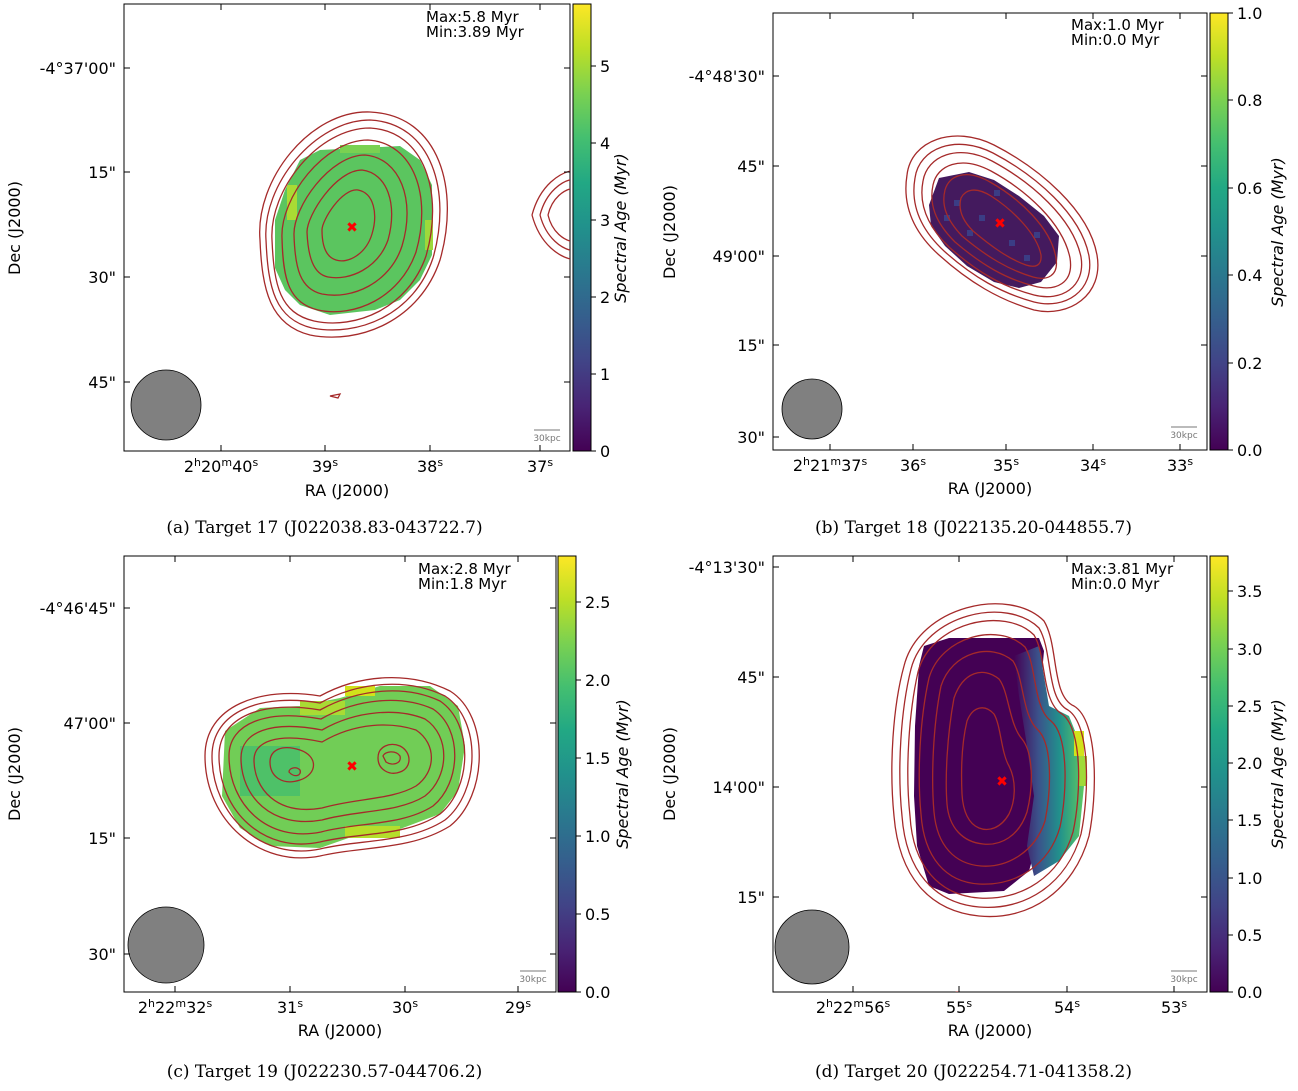 Image resolution: width=1298 pixels, height=1091 pixels. I want to click on caption: (b) Target 18 (J022135.20-044855.7), so click(973, 528).